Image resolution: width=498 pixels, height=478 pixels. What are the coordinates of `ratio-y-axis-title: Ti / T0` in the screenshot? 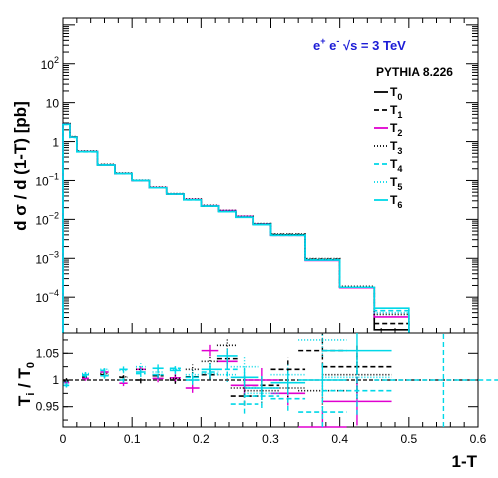 It's located at (26, 384).